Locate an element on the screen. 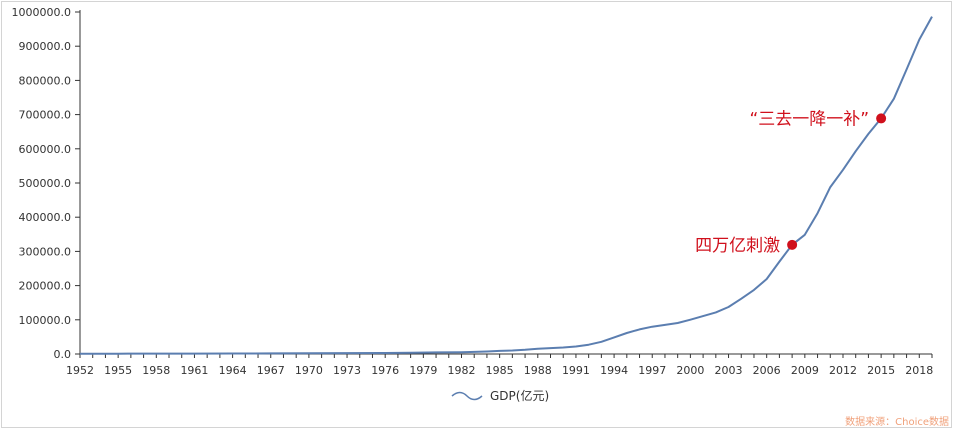  y-tick-label: 100000.0 is located at coordinates (45, 320).